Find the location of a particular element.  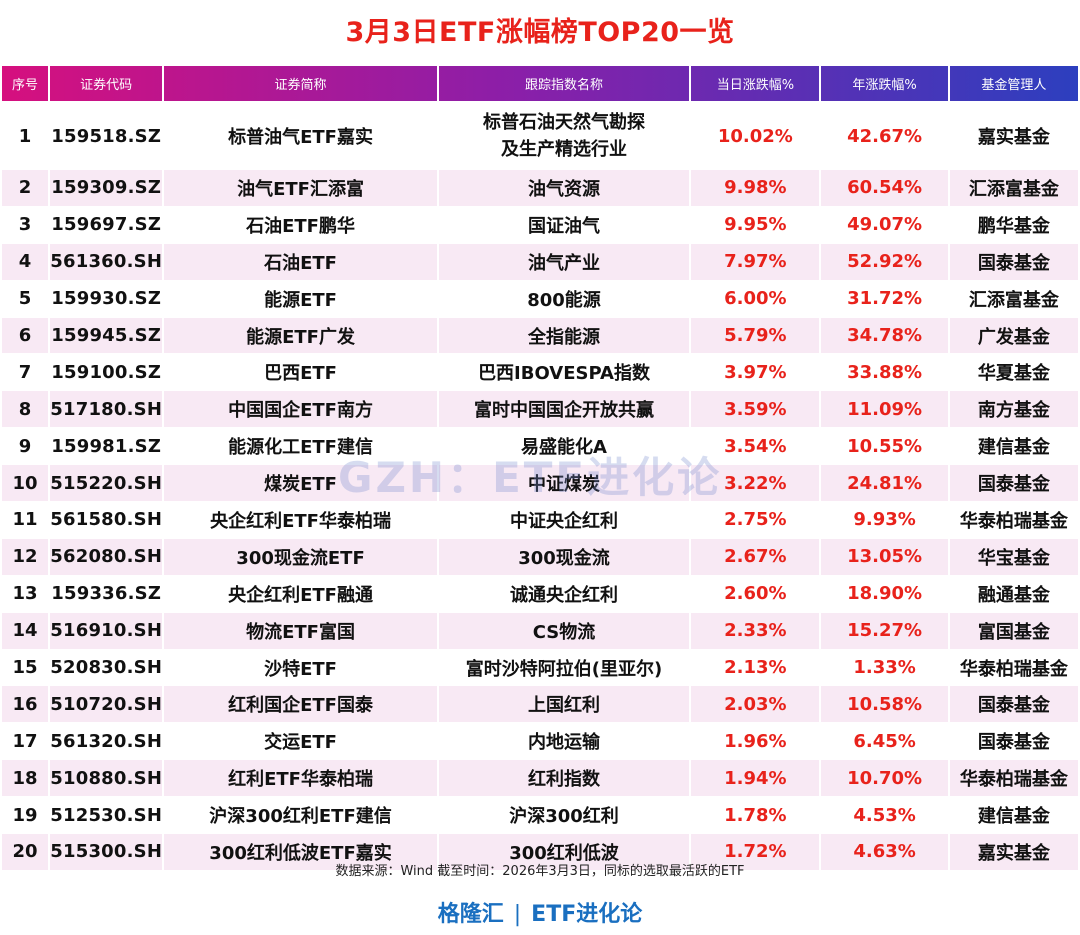

table-row: 2 159309.SZ 油气ETF汇添富 油气资源 9.98% 60.54% 汇添富基金 is located at coordinates (540, 188).